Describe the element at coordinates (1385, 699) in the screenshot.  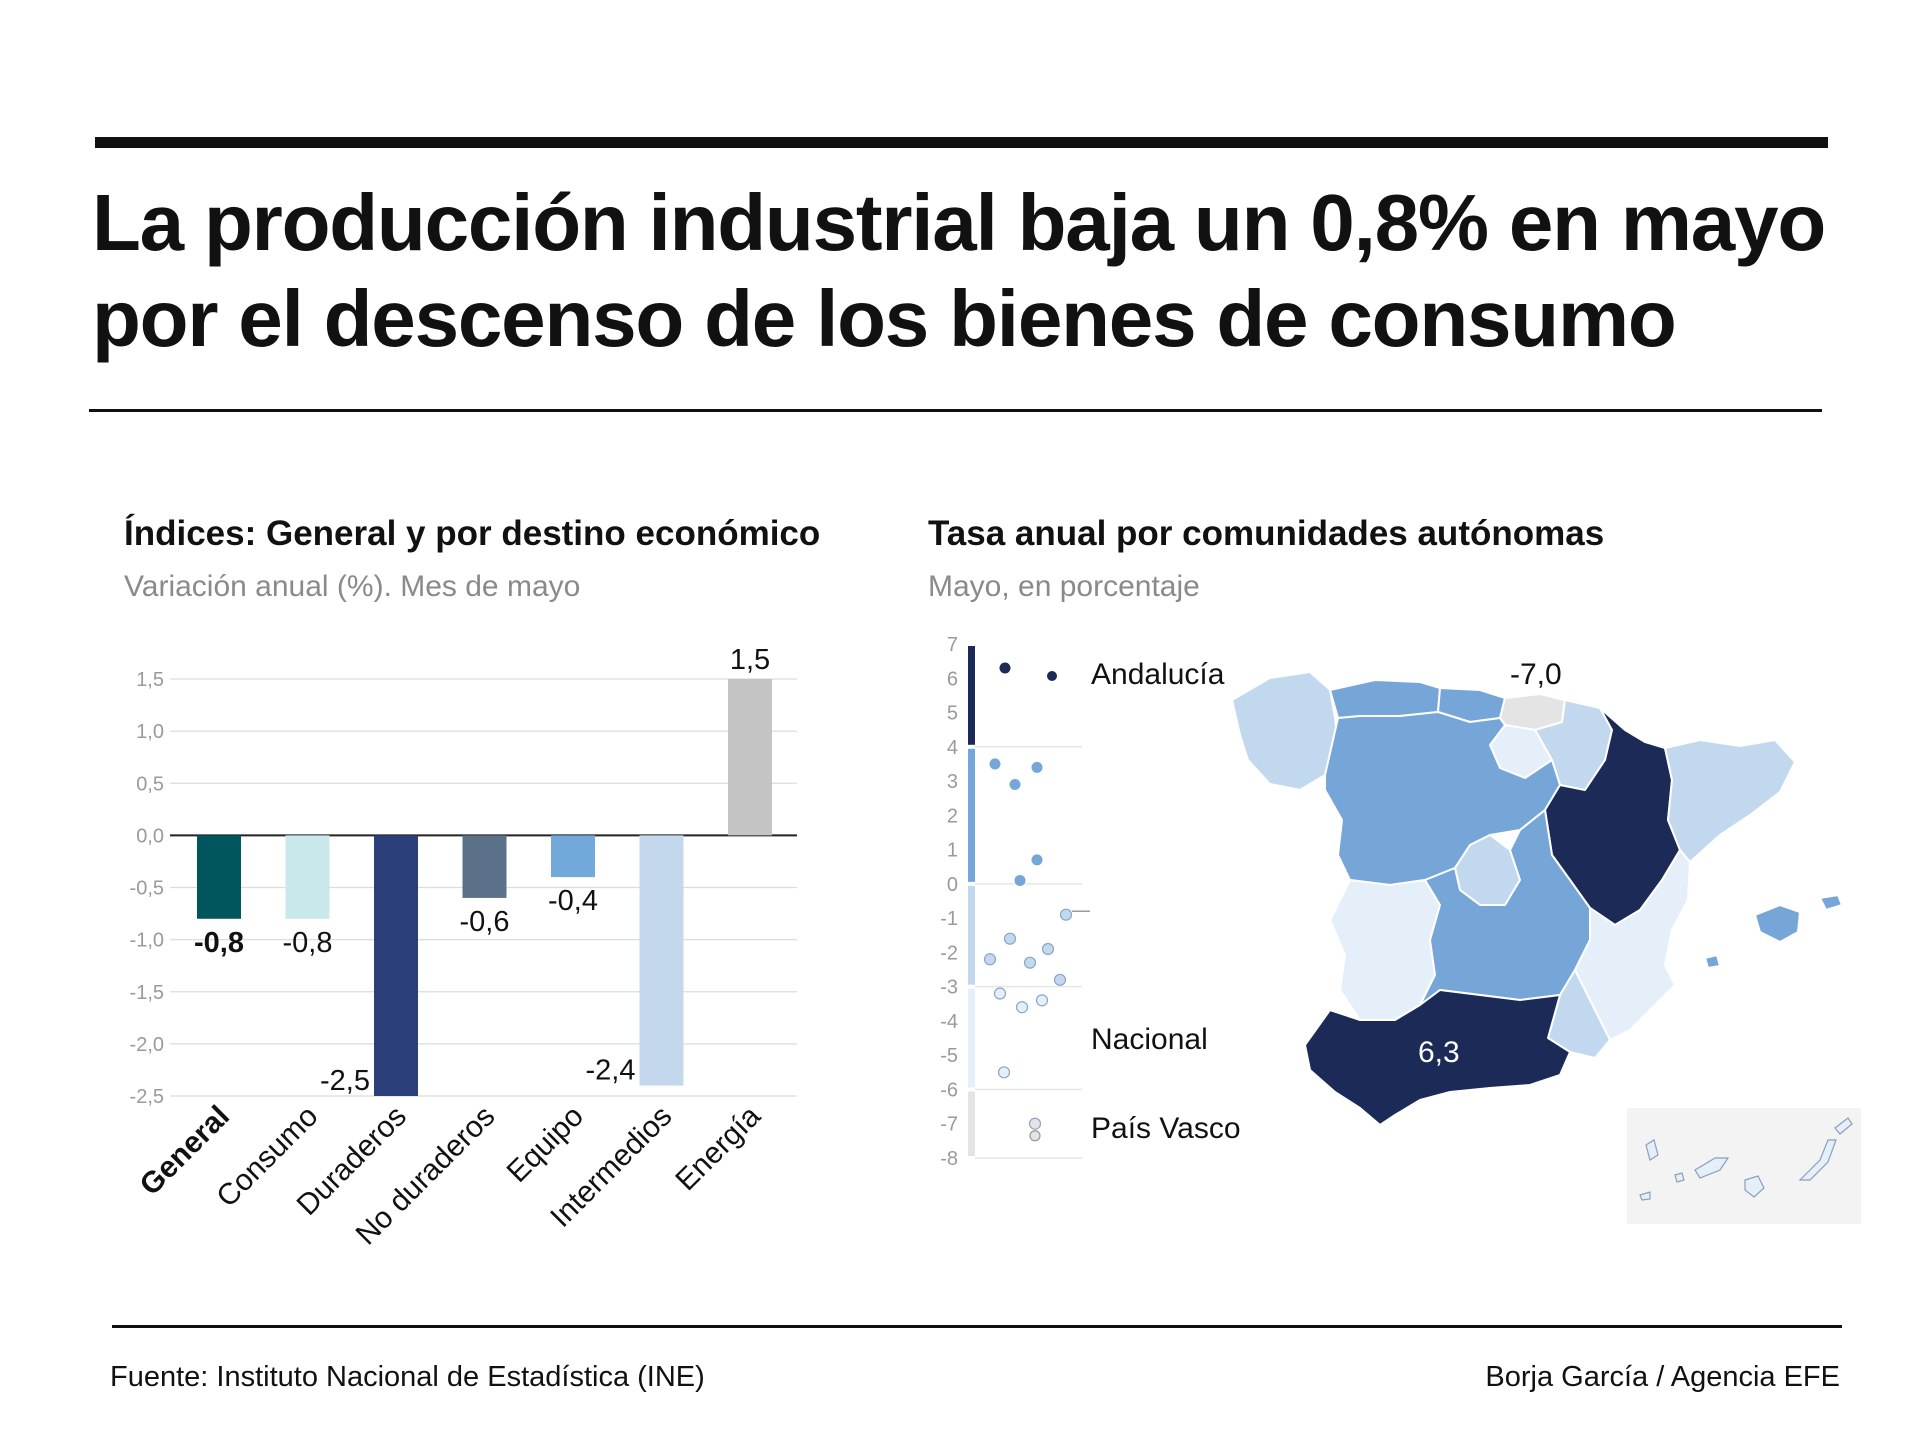
I see `map-region-asturias` at that location.